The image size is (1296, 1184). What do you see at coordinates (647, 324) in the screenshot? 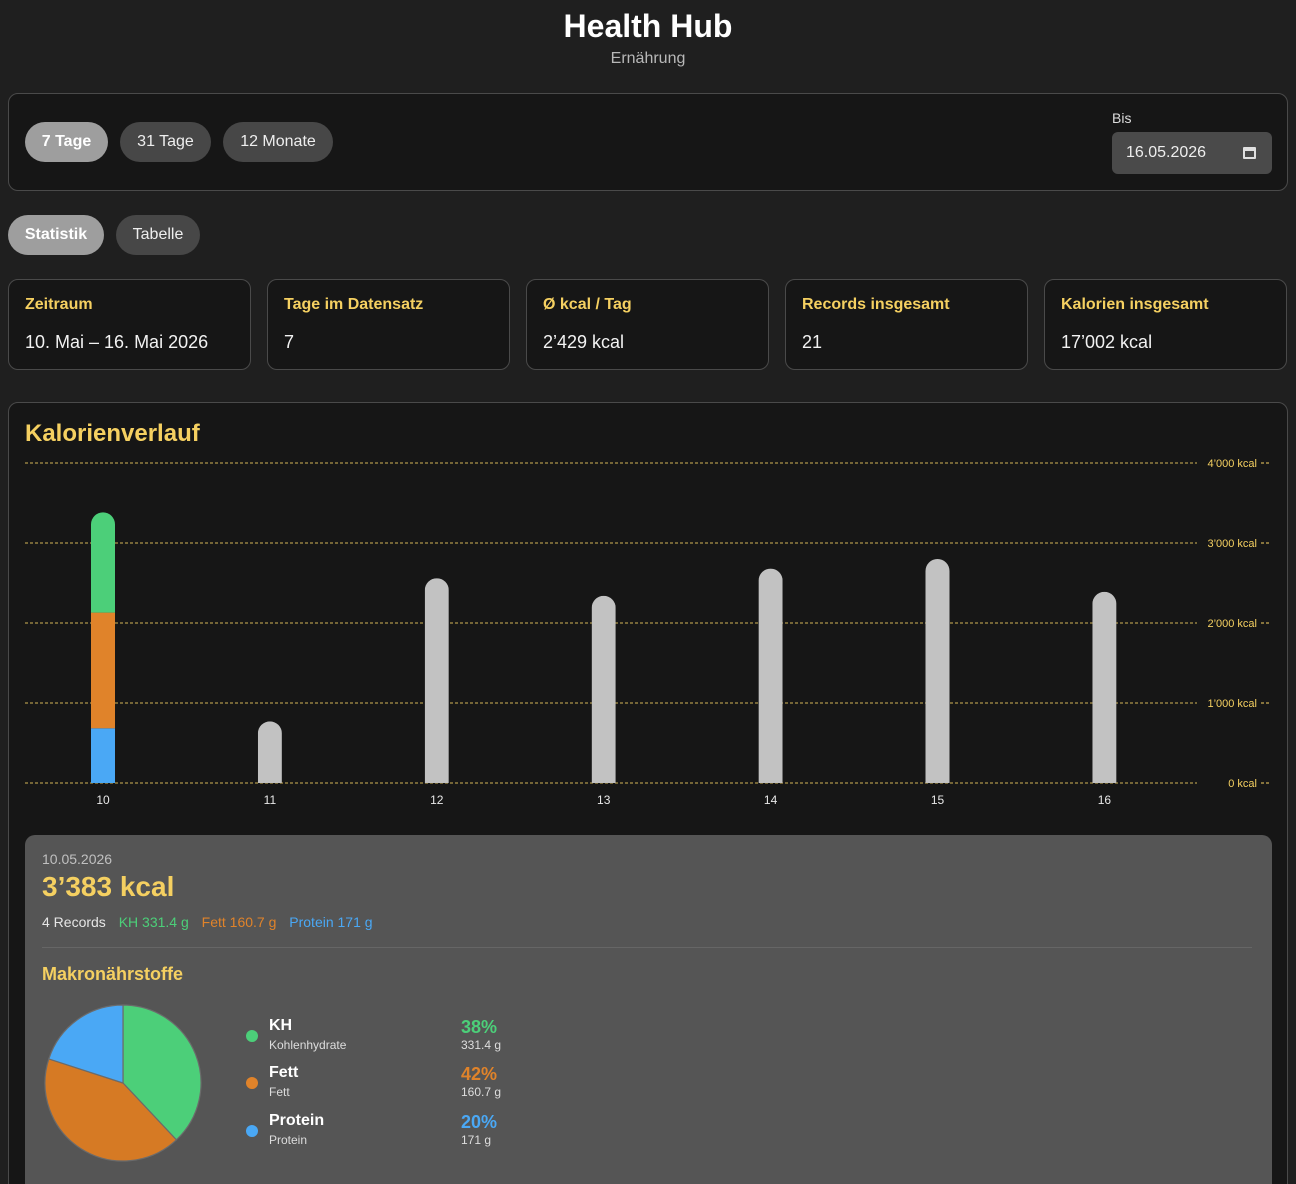
I see `stat-card-avg-kcal: Ø kcal / Tag 2’429 kcal` at bounding box center [647, 324].